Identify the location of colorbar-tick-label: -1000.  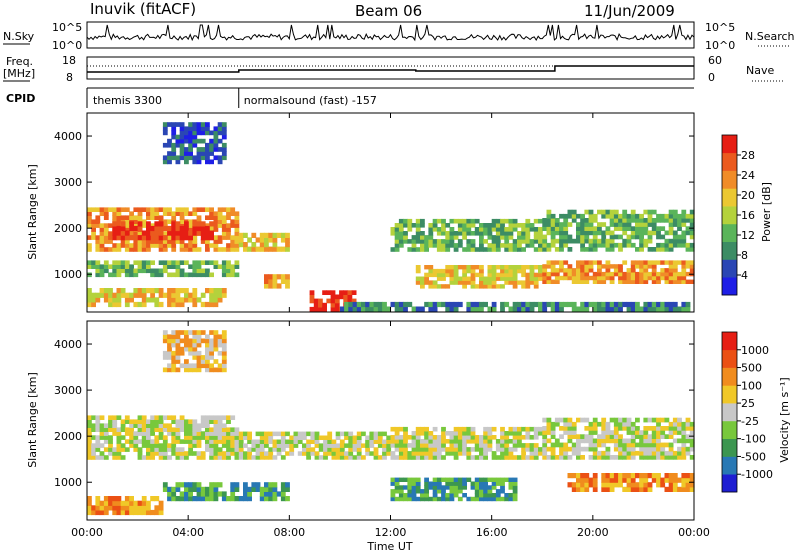
(757, 474).